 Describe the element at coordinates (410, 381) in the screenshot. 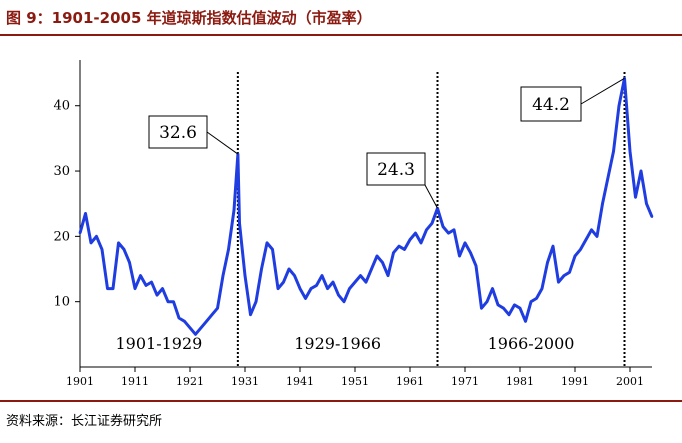

I see `x-tick-label: 1961` at that location.